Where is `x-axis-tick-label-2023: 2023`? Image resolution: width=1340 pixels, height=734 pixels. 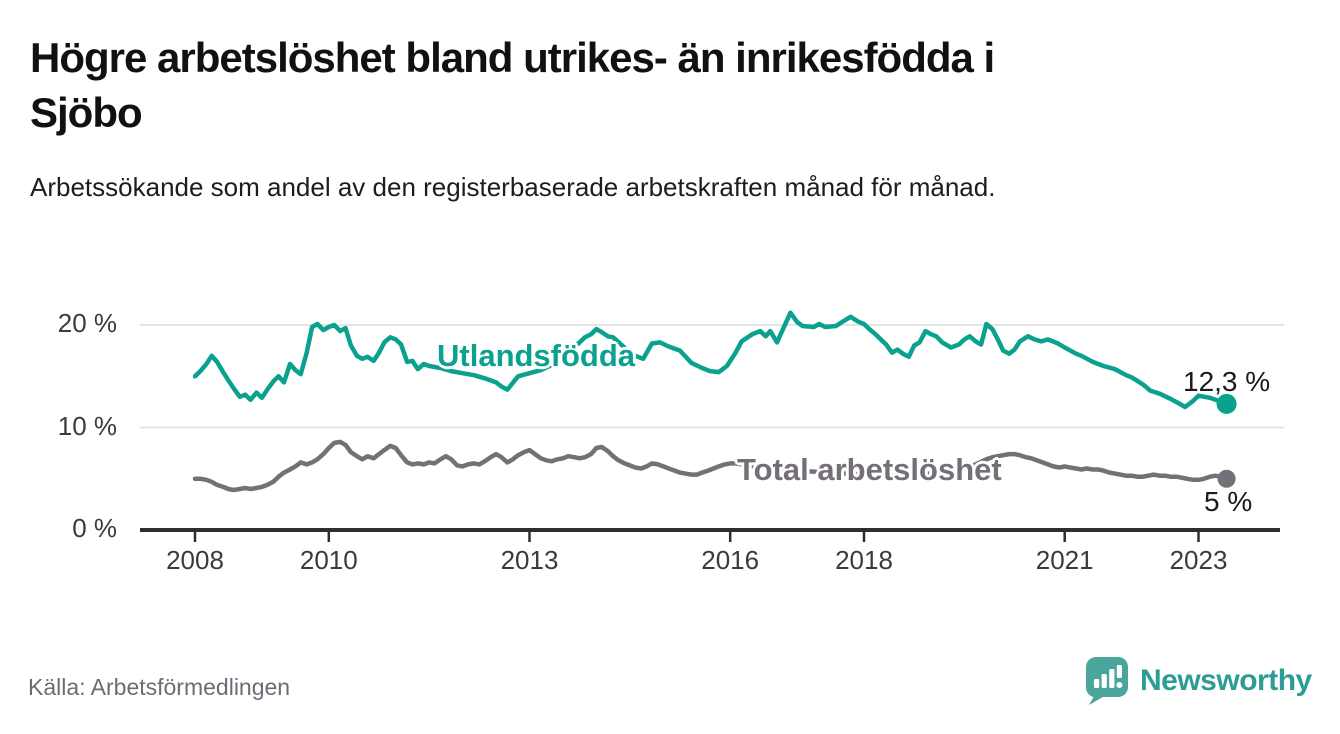
x-axis-tick-label-2023: 2023 is located at coordinates (1198, 560).